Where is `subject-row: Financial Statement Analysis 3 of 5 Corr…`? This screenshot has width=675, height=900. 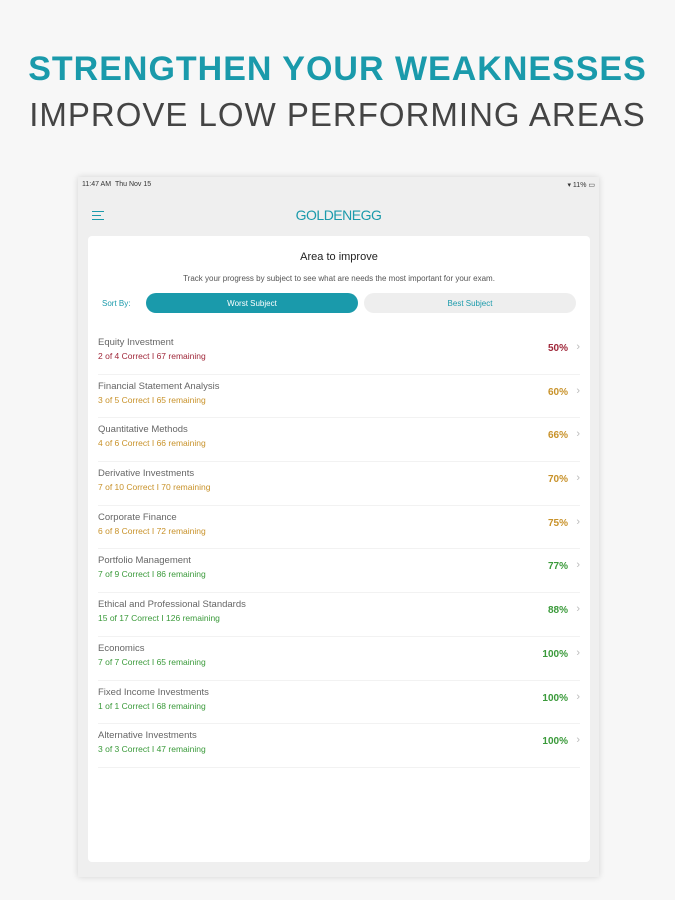
subject-row: Financial Statement Analysis 3 of 5 Corr… is located at coordinates (339, 397).